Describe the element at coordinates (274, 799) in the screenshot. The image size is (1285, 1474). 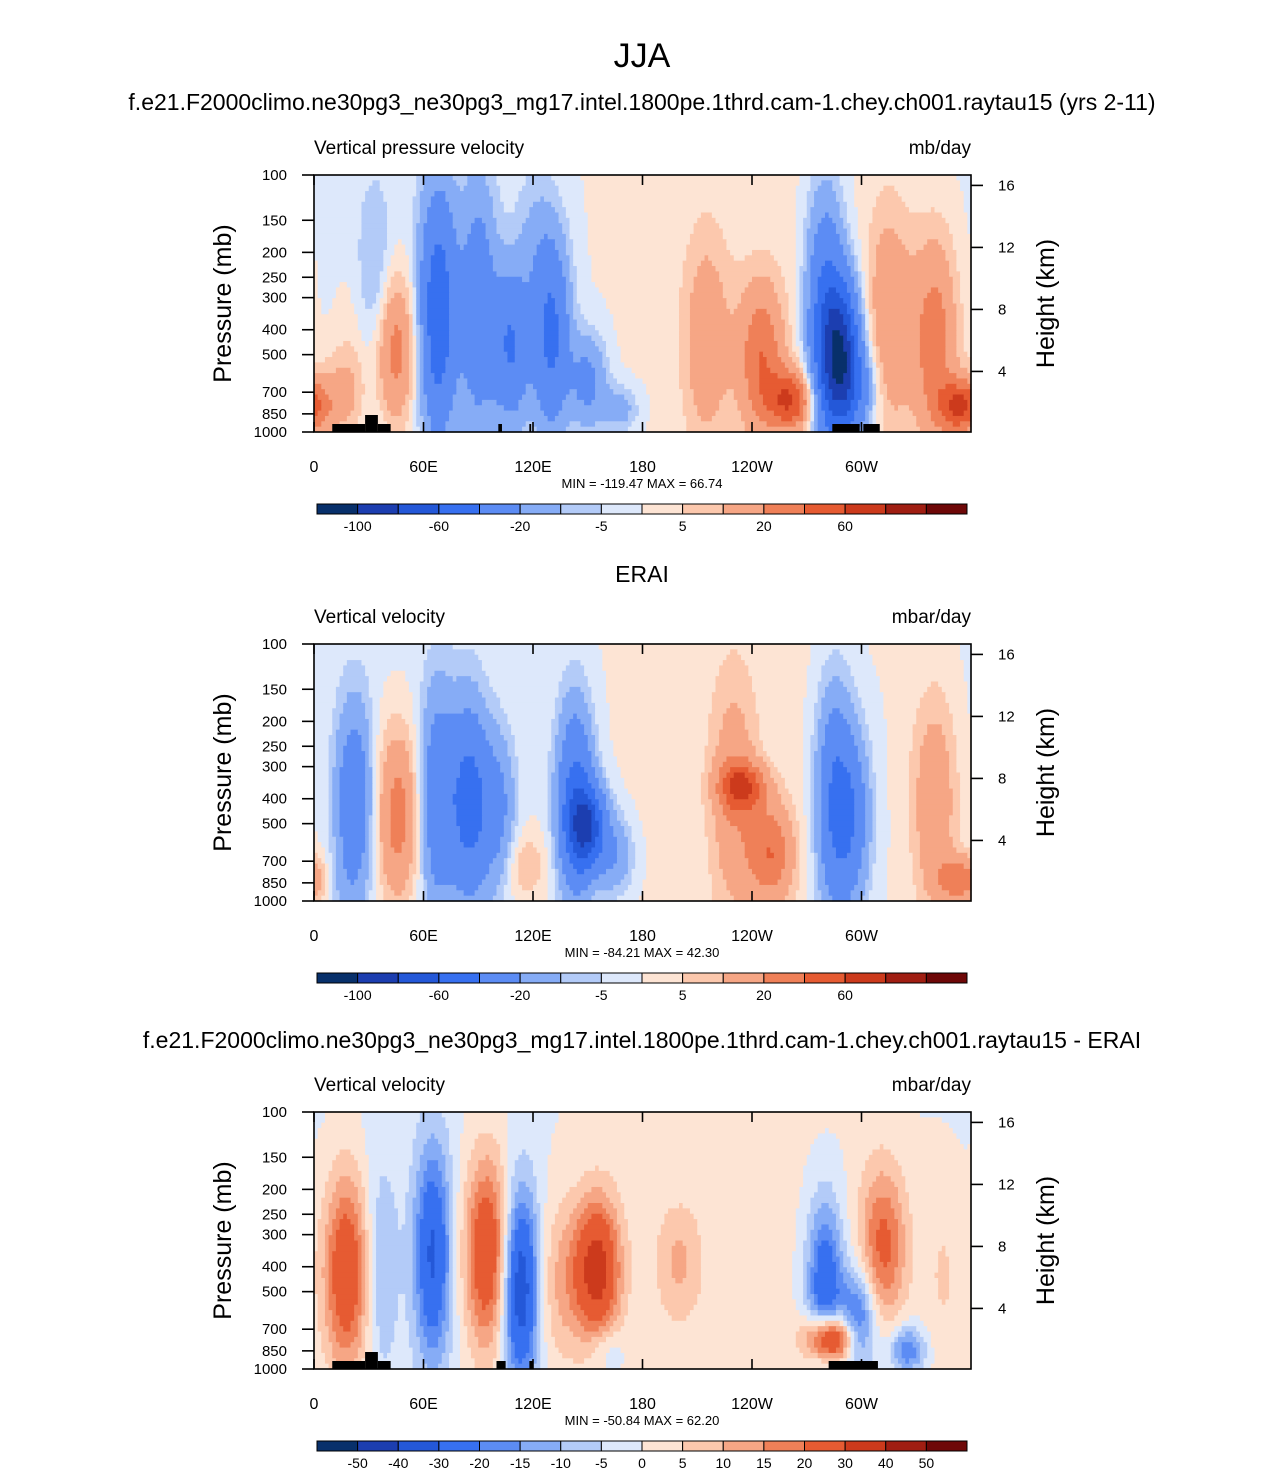
I see `y-tick-label: 400` at that location.